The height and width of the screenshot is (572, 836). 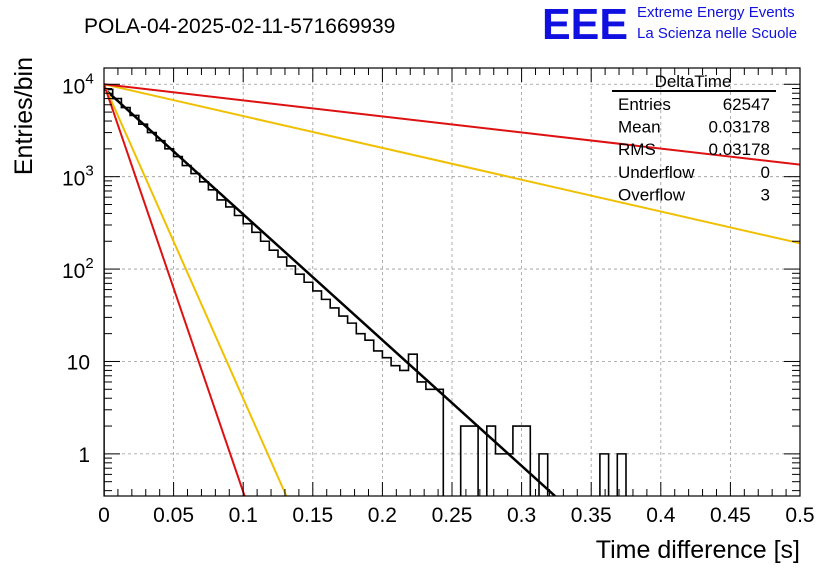 I want to click on stats-label-overflow: Overflow, so click(x=652, y=194).